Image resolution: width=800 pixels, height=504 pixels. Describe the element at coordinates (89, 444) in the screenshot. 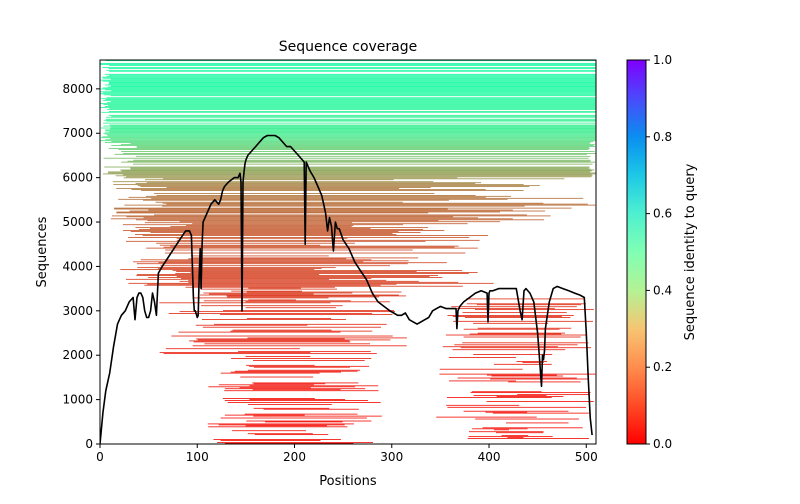

I see `y-tick-label: 0` at that location.